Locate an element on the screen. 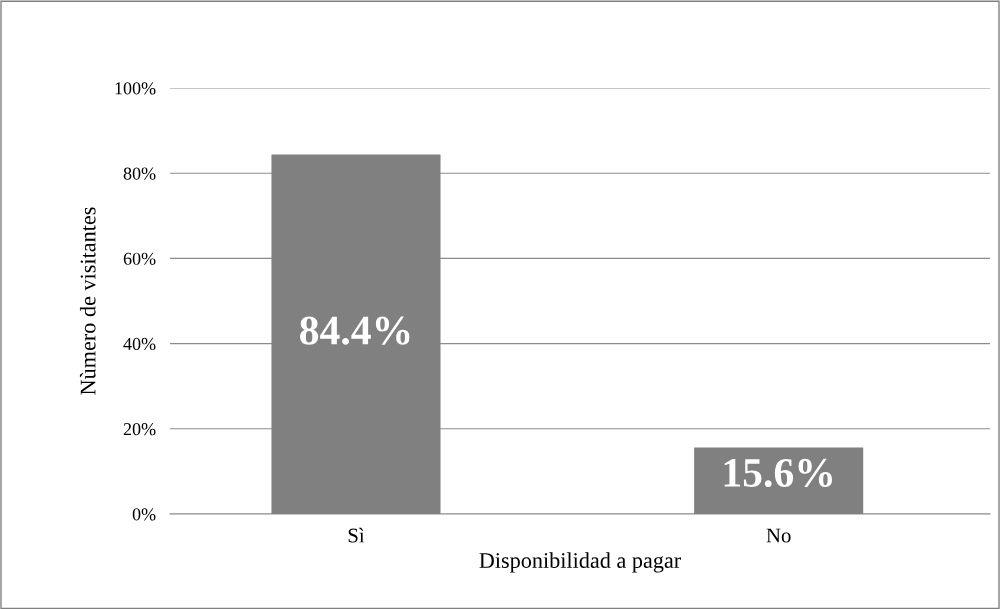  x-tick-label: No is located at coordinates (778, 535).